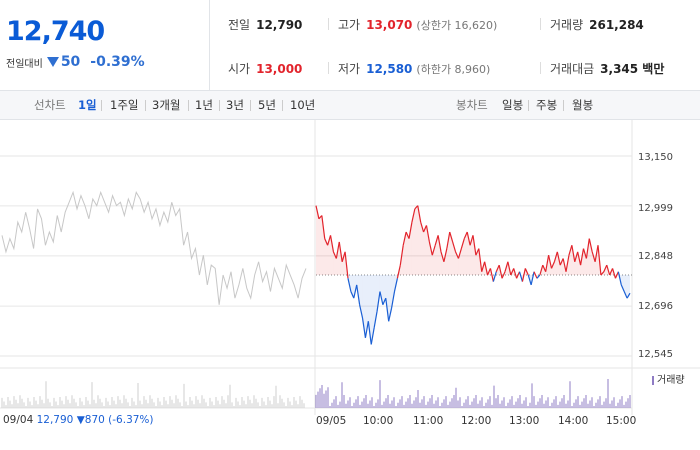  I want to click on stat-label: 거래량, so click(567, 25).